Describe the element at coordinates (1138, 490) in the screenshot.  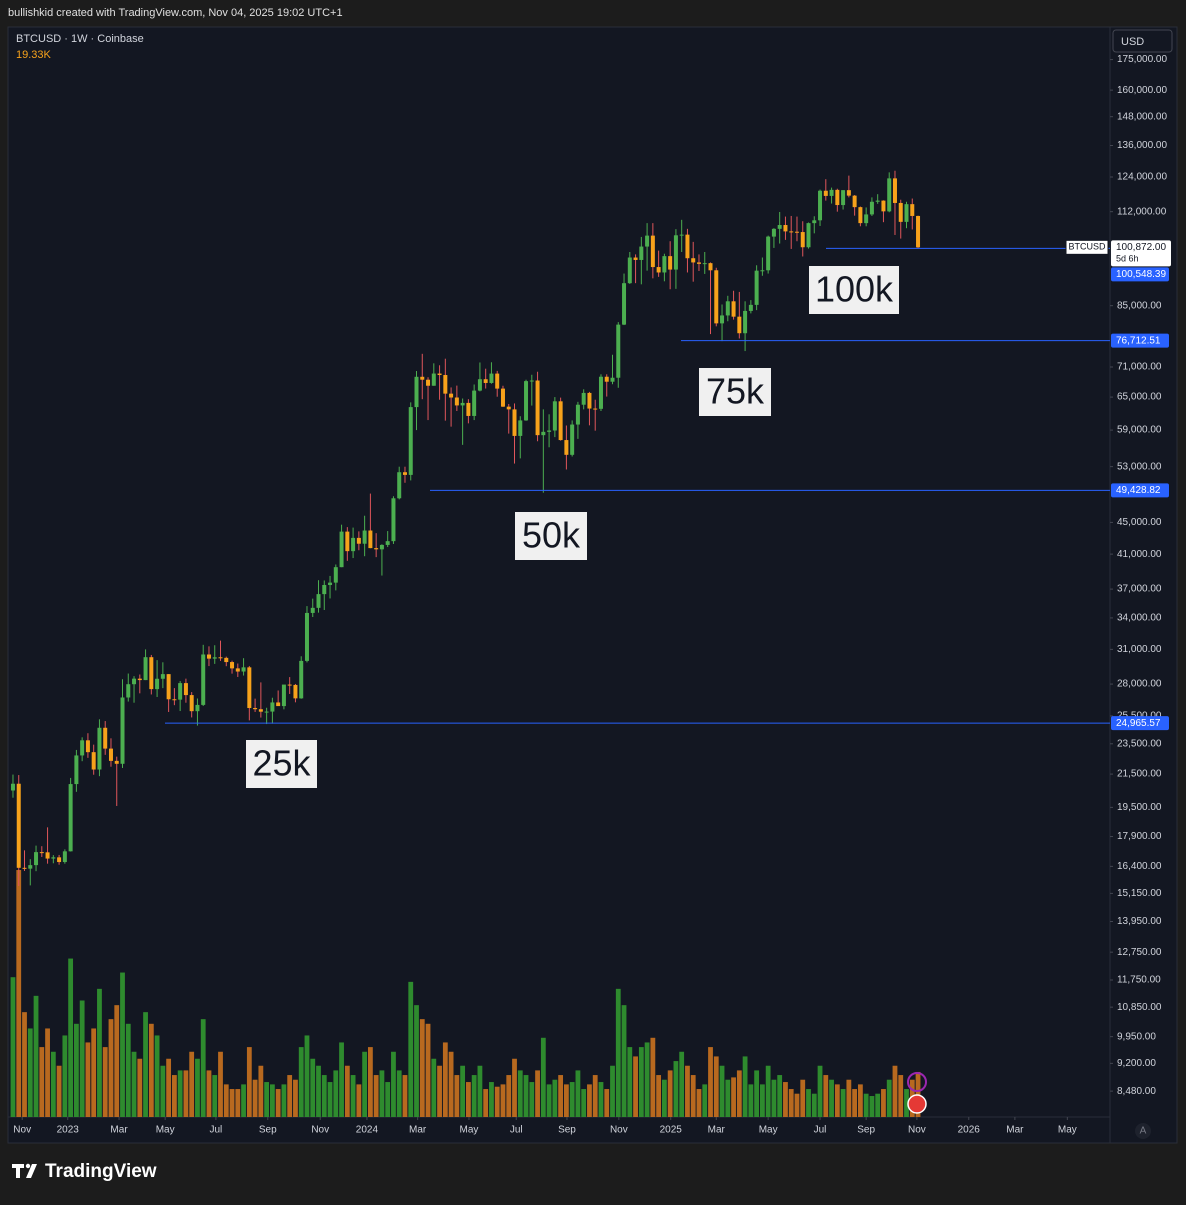
I see `price-line-label: 49,428.82` at that location.